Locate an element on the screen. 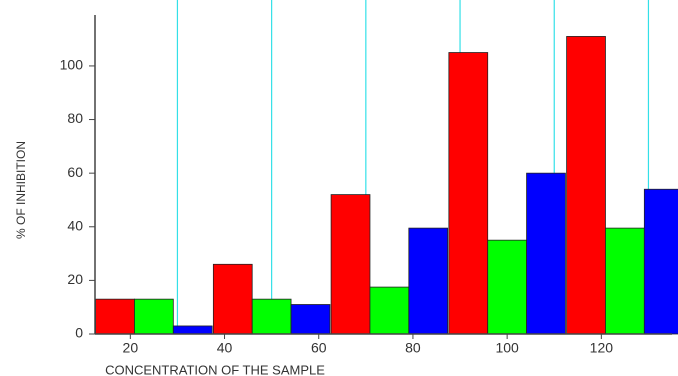  y-tick-label: 80 is located at coordinates (75, 118).